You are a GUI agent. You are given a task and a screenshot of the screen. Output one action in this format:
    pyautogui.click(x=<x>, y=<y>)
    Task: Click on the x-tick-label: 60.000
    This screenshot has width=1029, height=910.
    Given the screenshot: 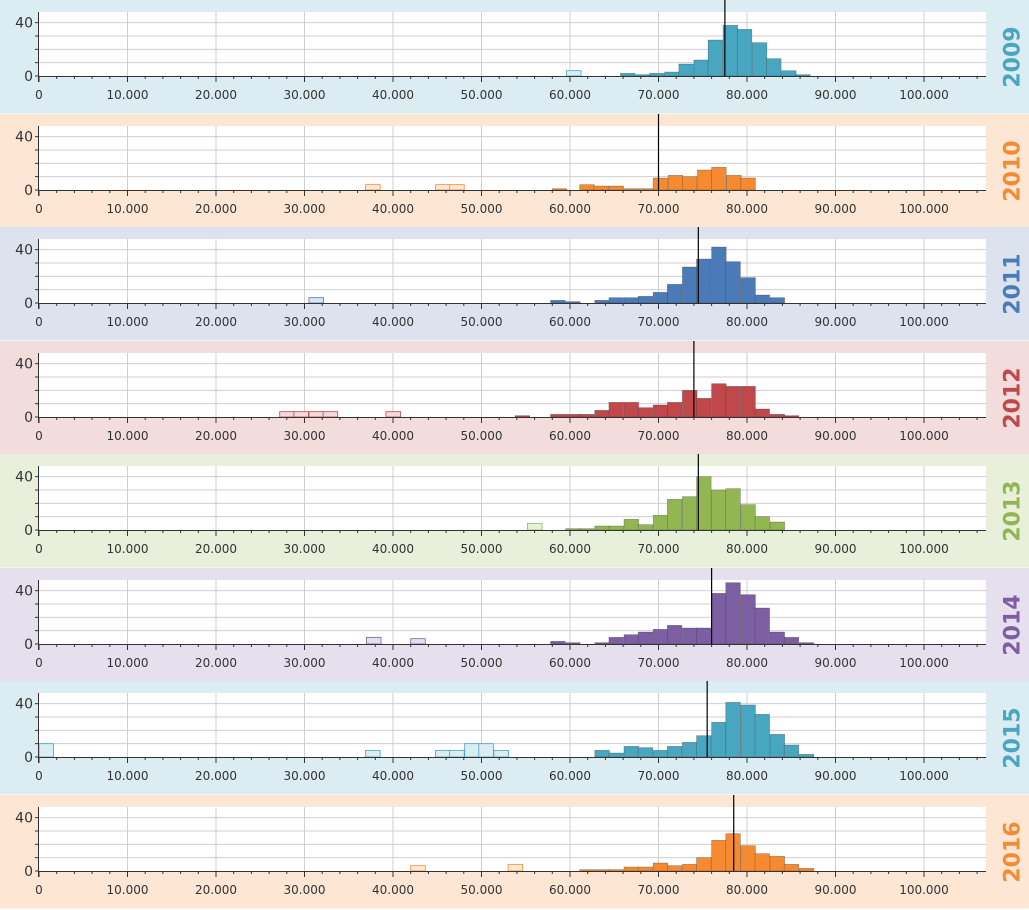 What is the action you would take?
    pyautogui.click(x=570, y=95)
    